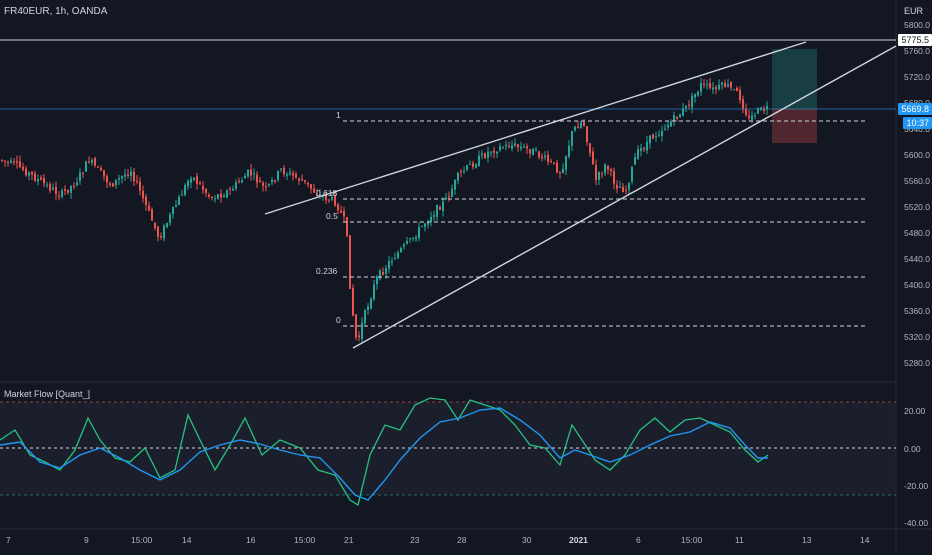 Image resolution: width=932 pixels, height=555 pixels. I want to click on price-tick-label: 5520.0, so click(917, 207).